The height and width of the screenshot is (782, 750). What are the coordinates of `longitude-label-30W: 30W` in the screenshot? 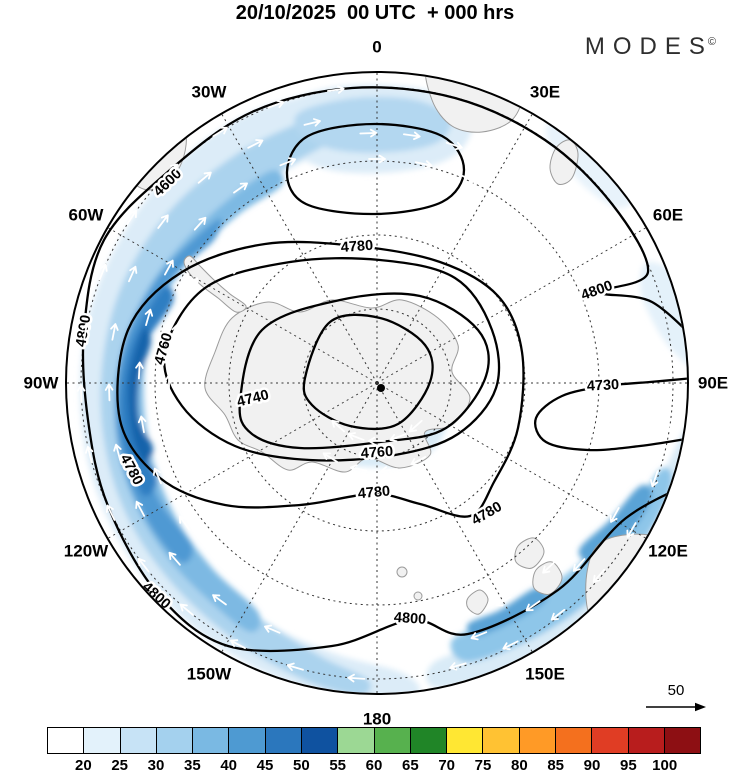 It's located at (210, 92).